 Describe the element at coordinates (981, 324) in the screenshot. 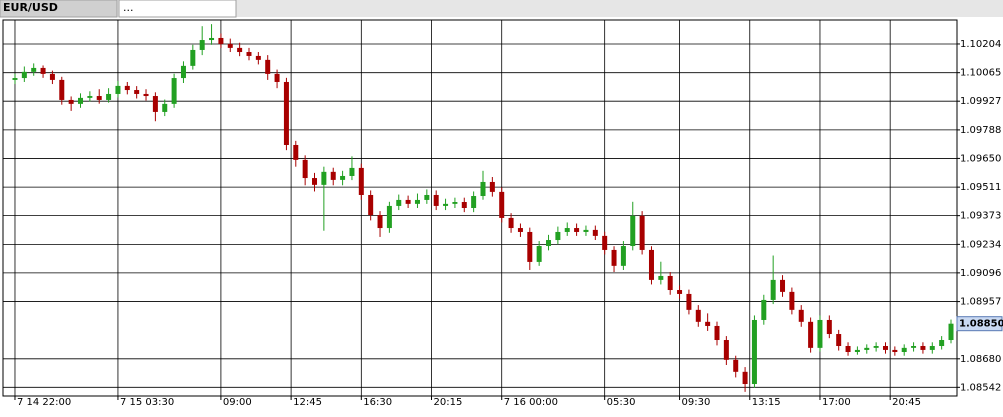

I see `last-price-label: 1.08850` at that location.